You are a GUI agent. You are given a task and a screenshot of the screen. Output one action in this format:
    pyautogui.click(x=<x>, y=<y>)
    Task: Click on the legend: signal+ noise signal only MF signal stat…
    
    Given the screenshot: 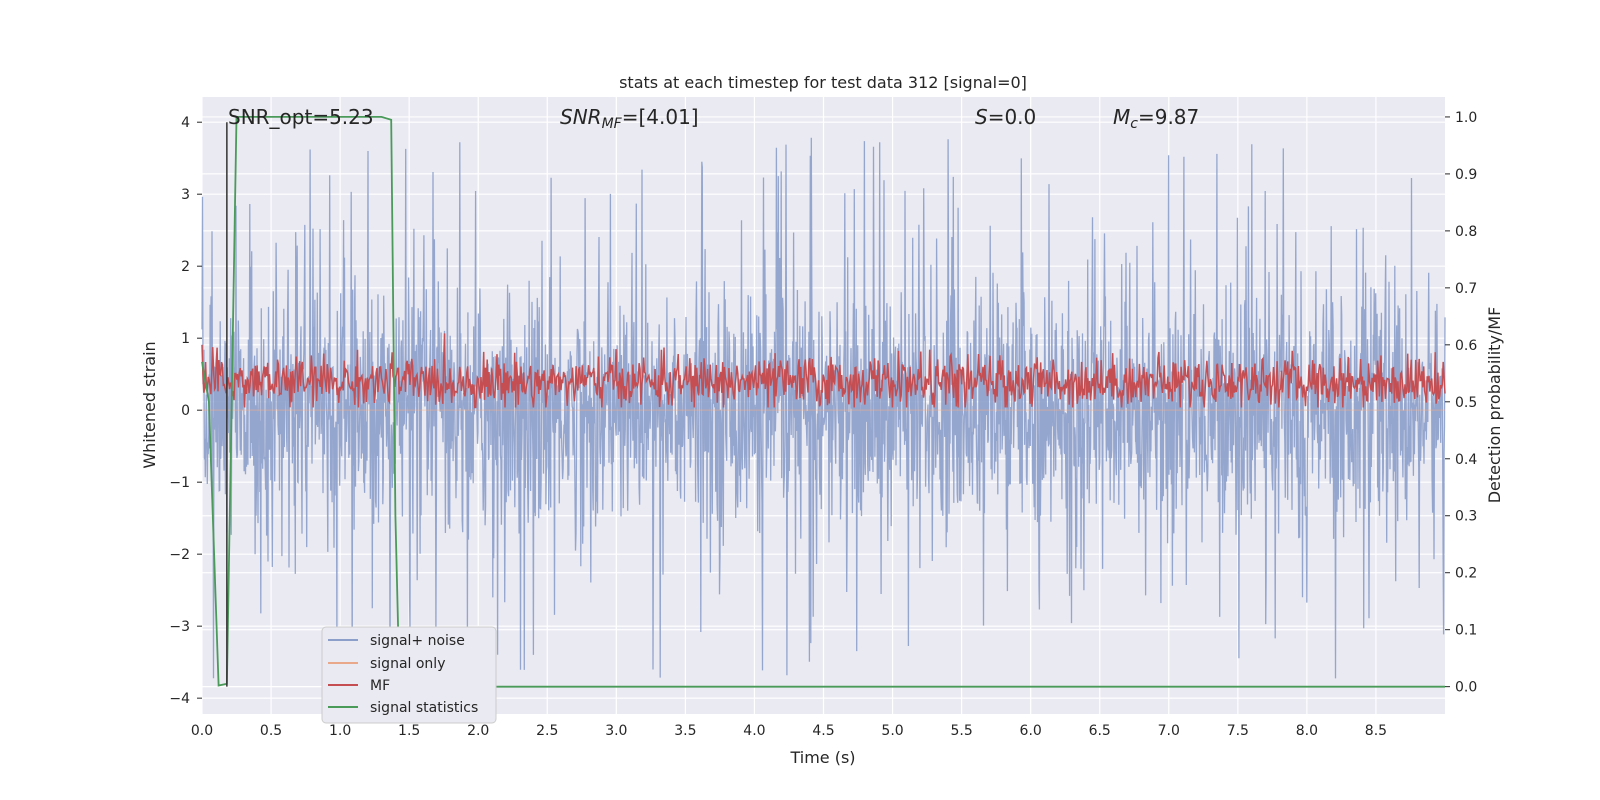 What is the action you would take?
    pyautogui.click(x=409, y=675)
    